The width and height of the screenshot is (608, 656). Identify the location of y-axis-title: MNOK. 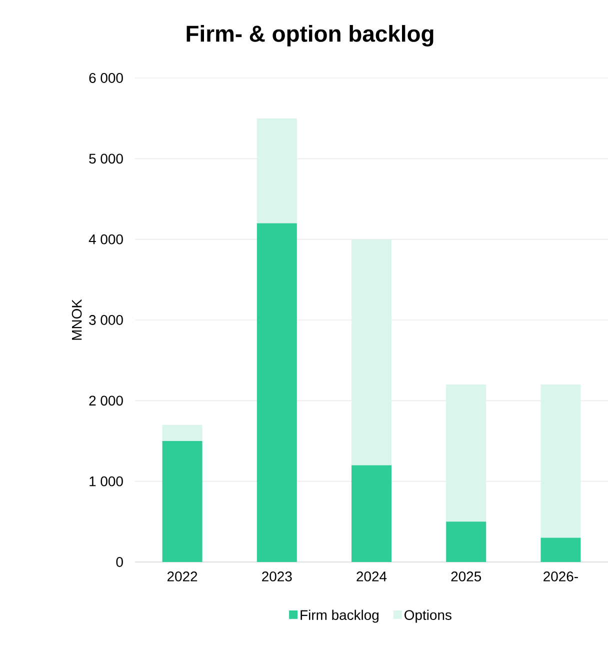
(77, 319).